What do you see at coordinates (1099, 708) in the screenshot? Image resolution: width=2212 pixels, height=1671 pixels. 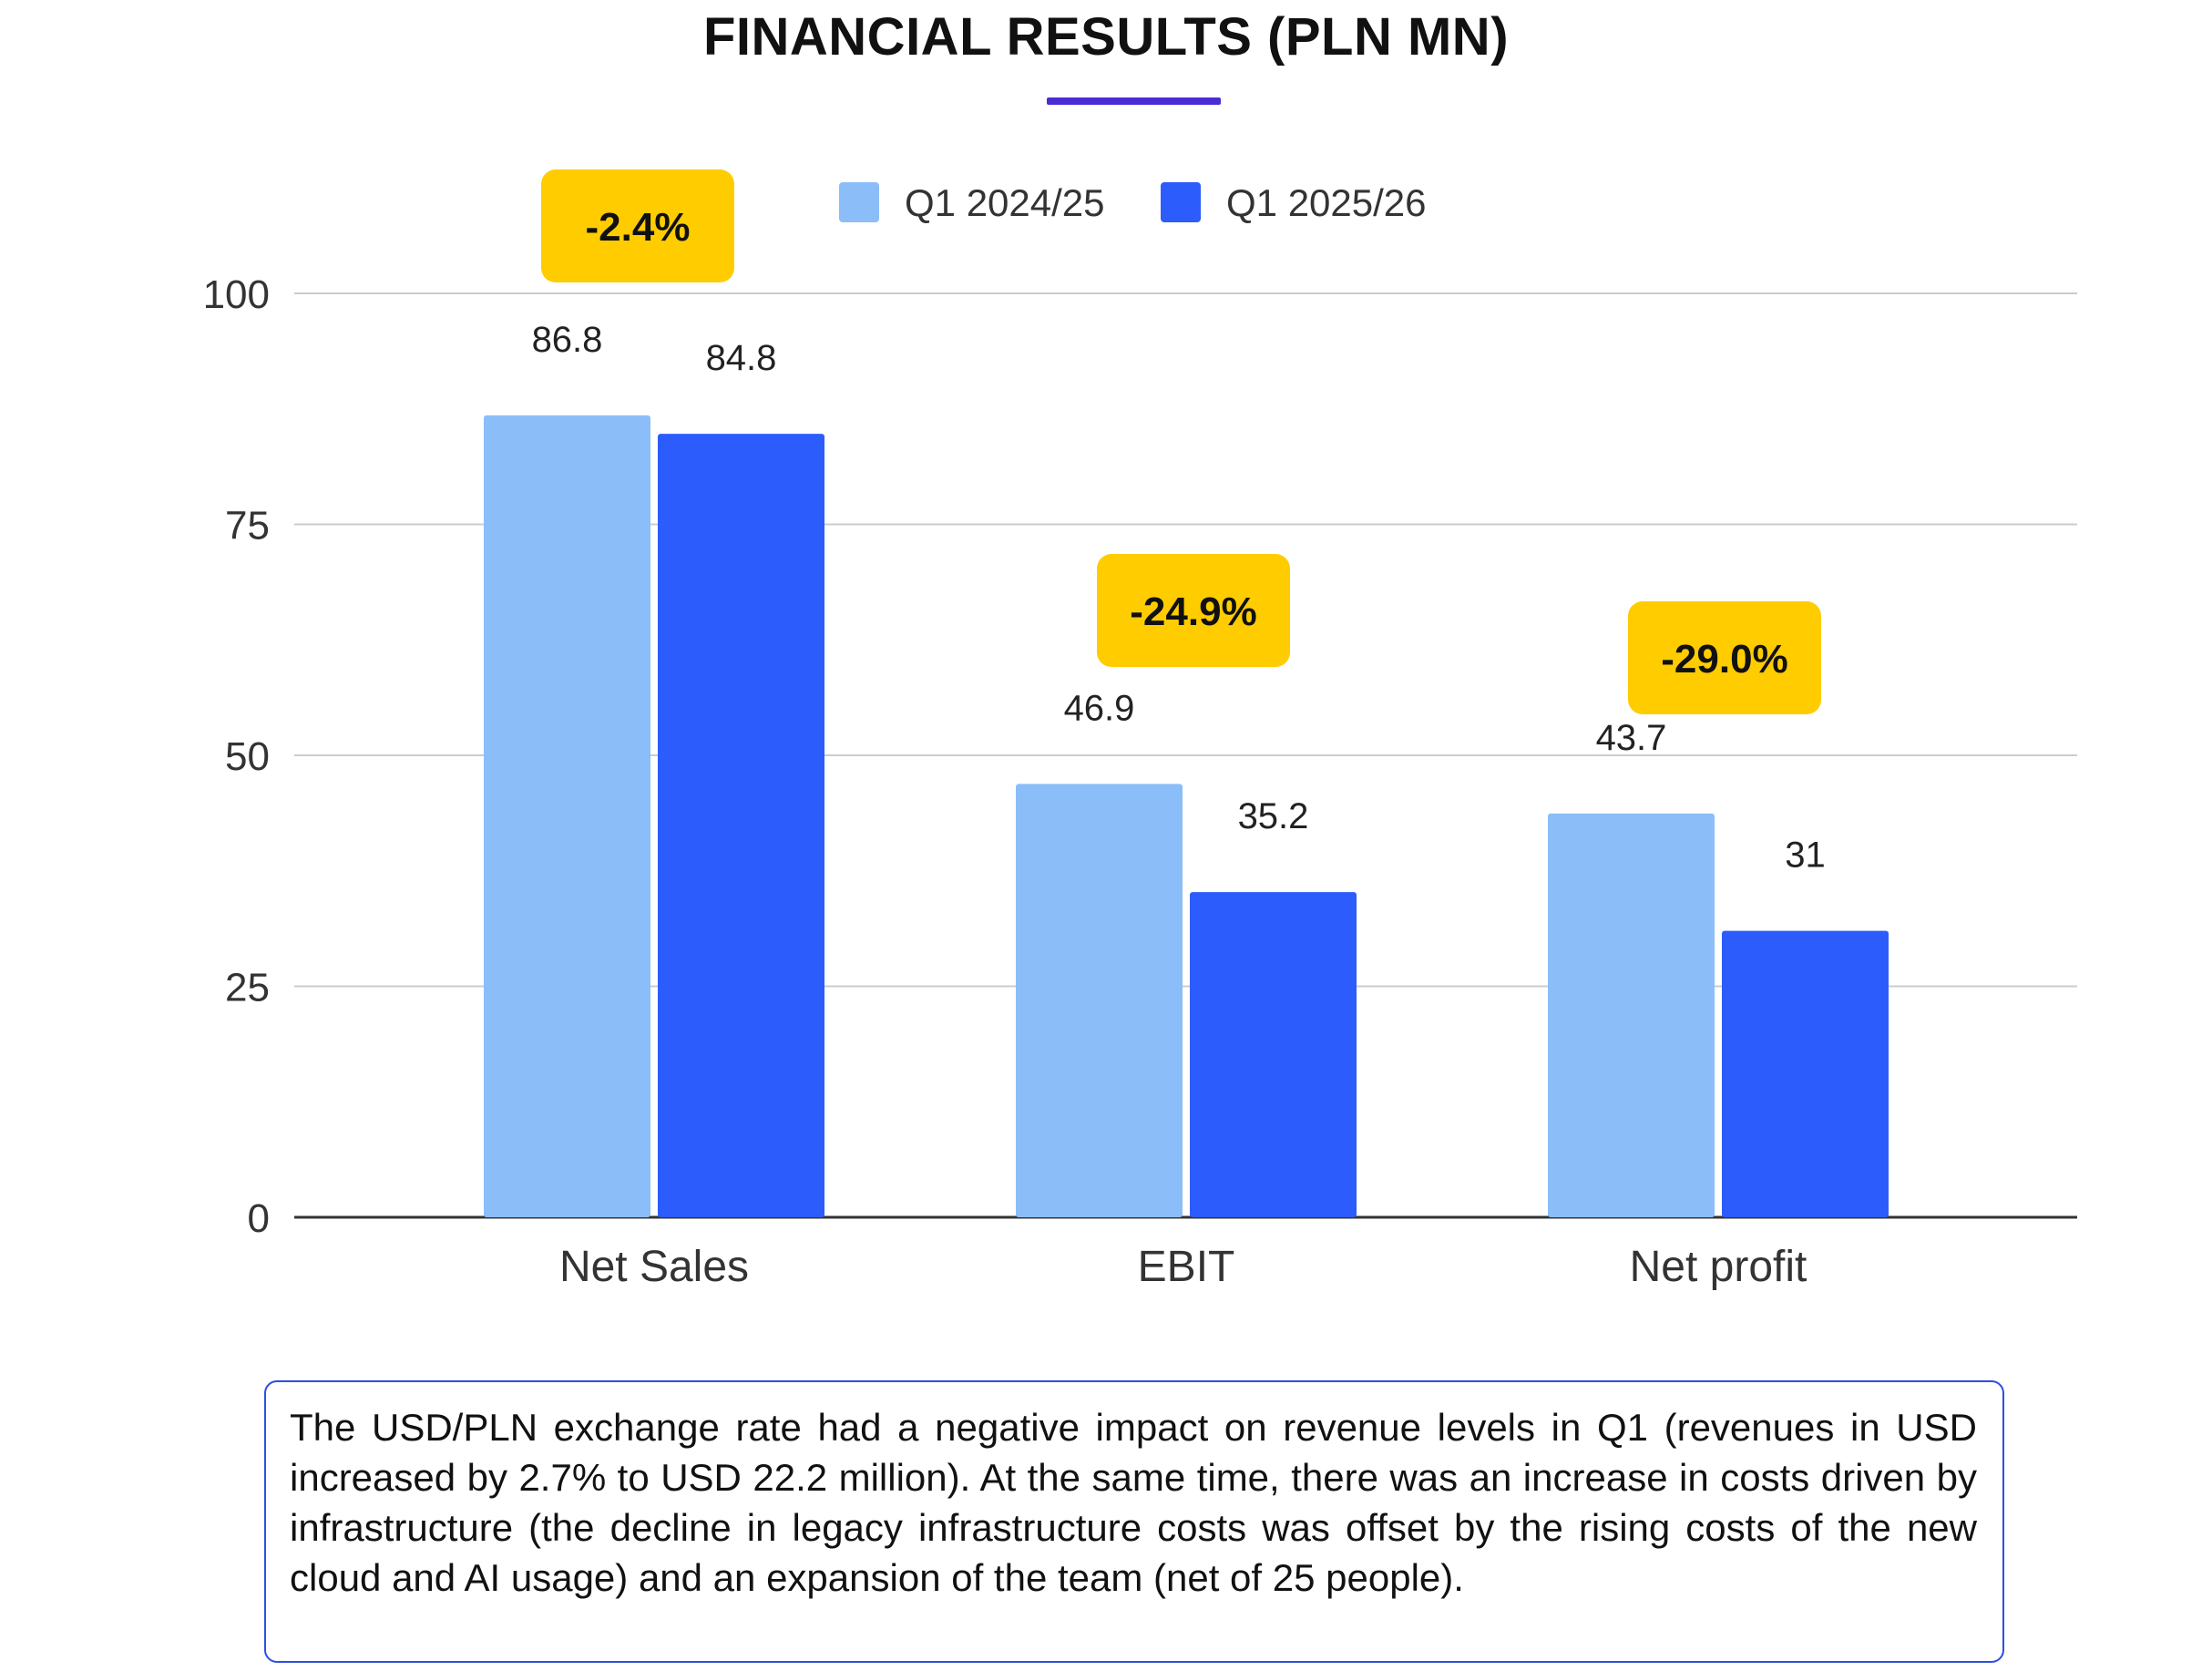 I see `data-label: 46.9` at bounding box center [1099, 708].